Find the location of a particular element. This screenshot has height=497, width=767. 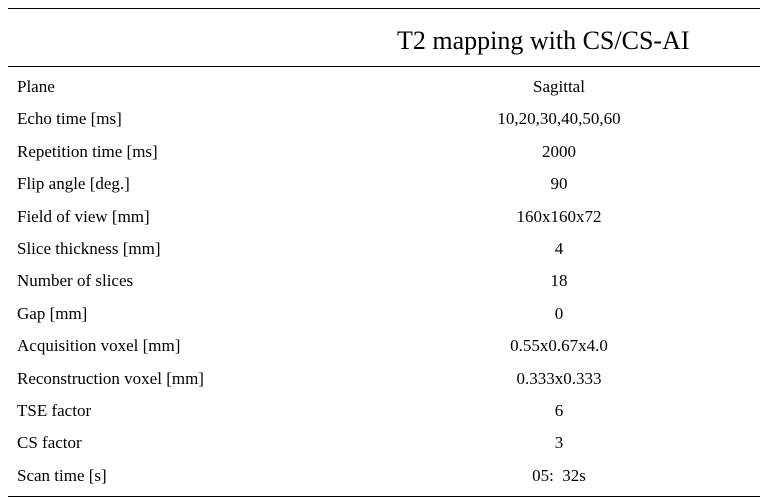

value-cell: 160x160x72 is located at coordinates (559, 216).